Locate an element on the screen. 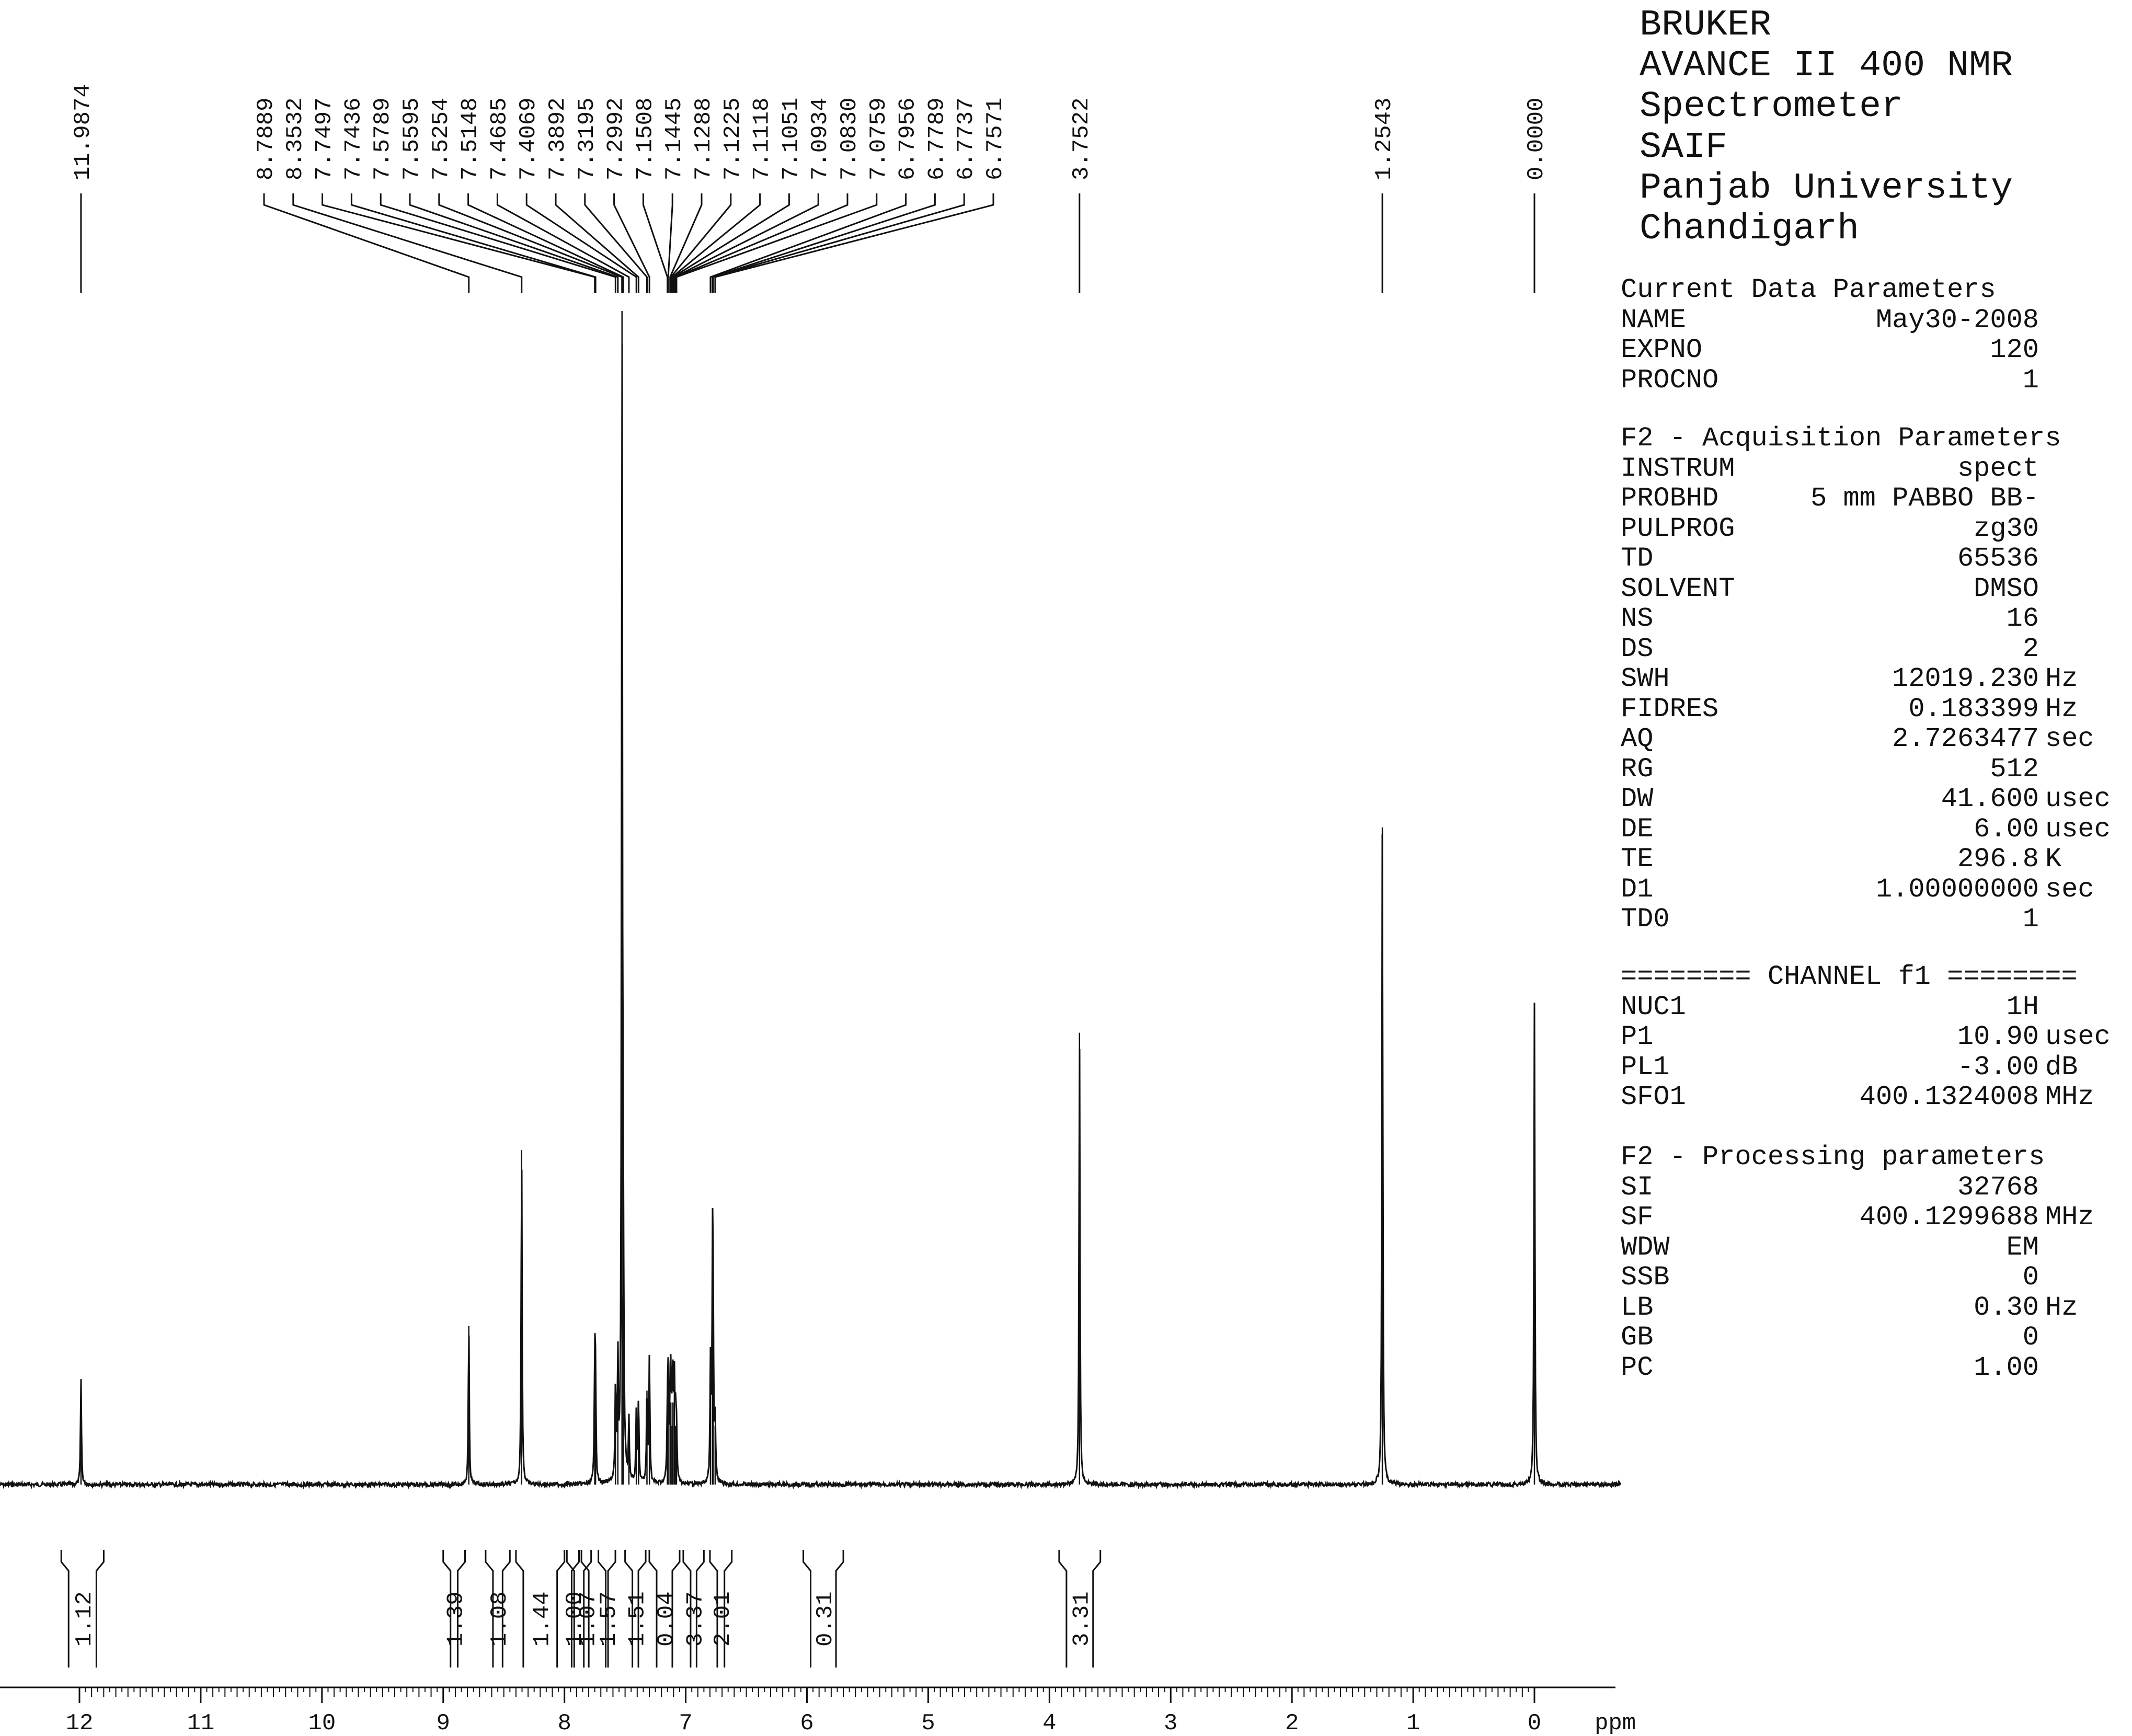  x-tick-label: 6 is located at coordinates (806, 1723).